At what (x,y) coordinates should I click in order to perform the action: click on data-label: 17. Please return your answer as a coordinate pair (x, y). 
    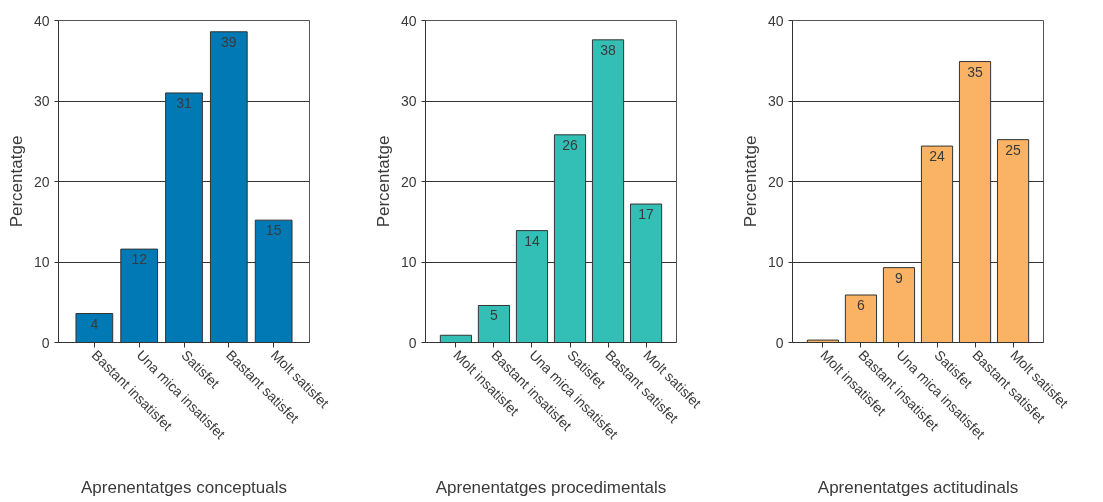
    Looking at the image, I should click on (646, 214).